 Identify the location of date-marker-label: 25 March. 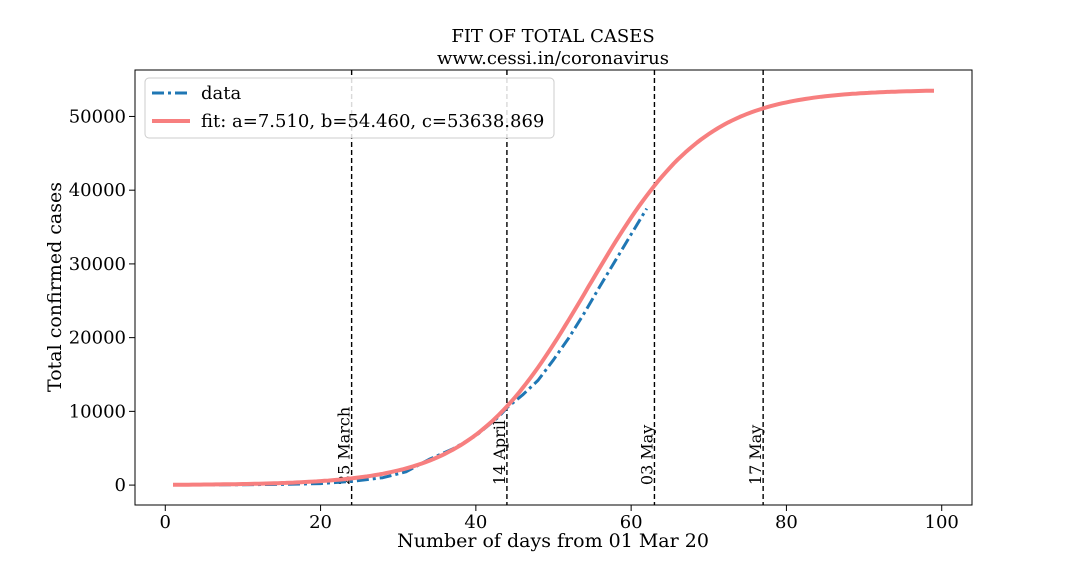
(344, 446).